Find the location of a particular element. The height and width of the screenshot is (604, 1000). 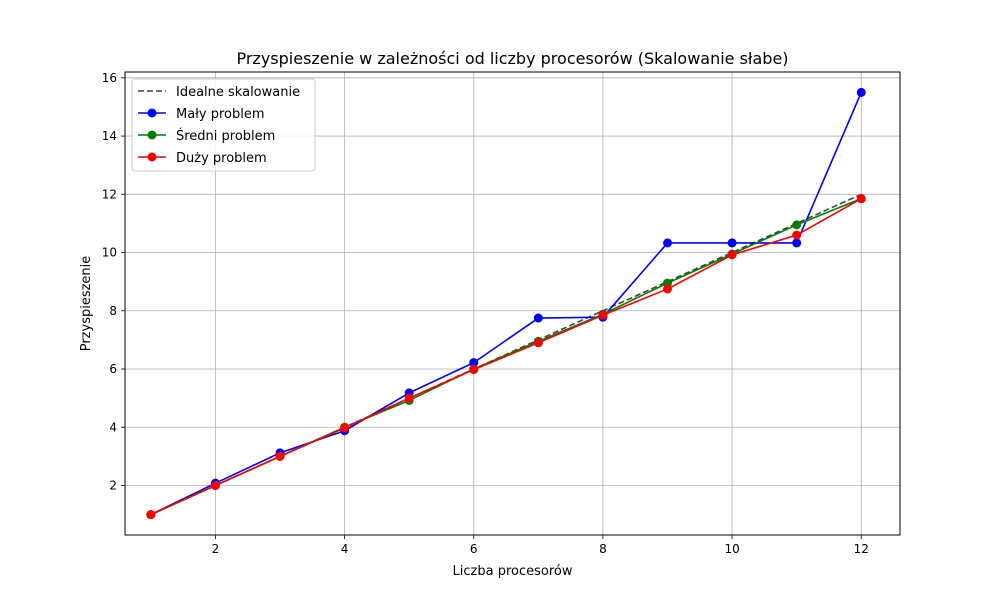

x-tick-label: 8 is located at coordinates (603, 549).